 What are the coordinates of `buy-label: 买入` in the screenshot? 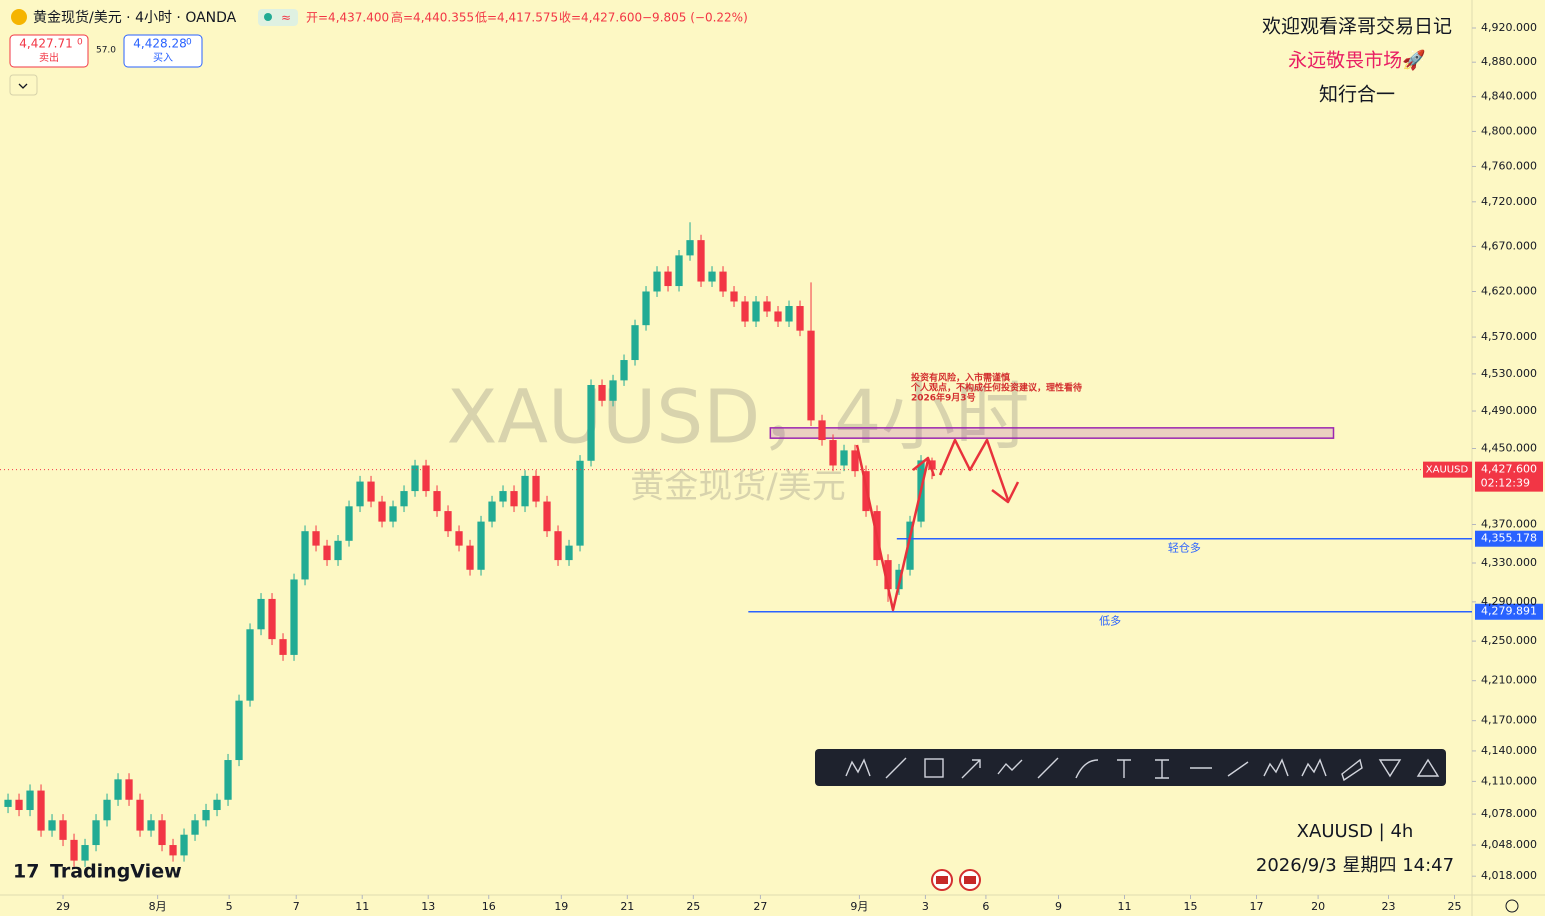 It's located at (163, 58).